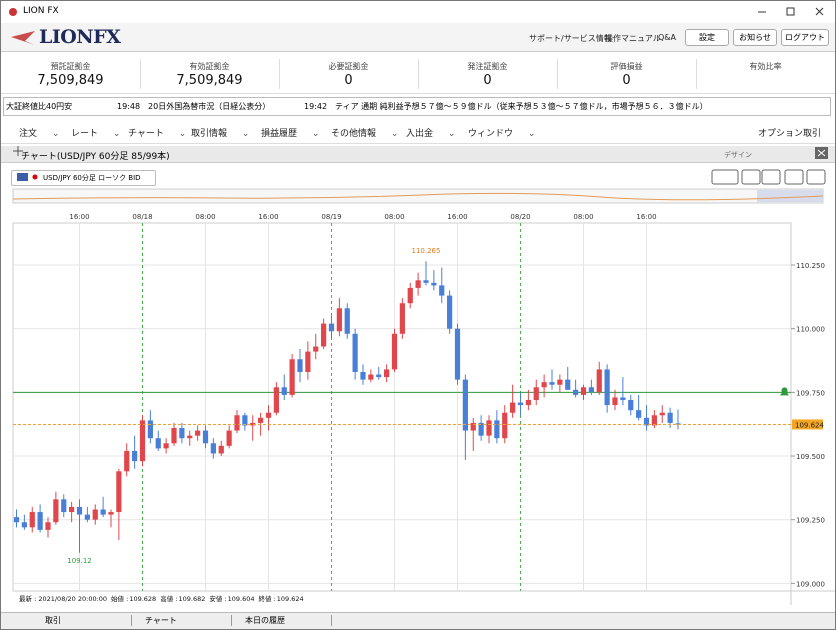  Describe the element at coordinates (220, 132) in the screenshot. I see `menu-item: 取引情報` at that location.